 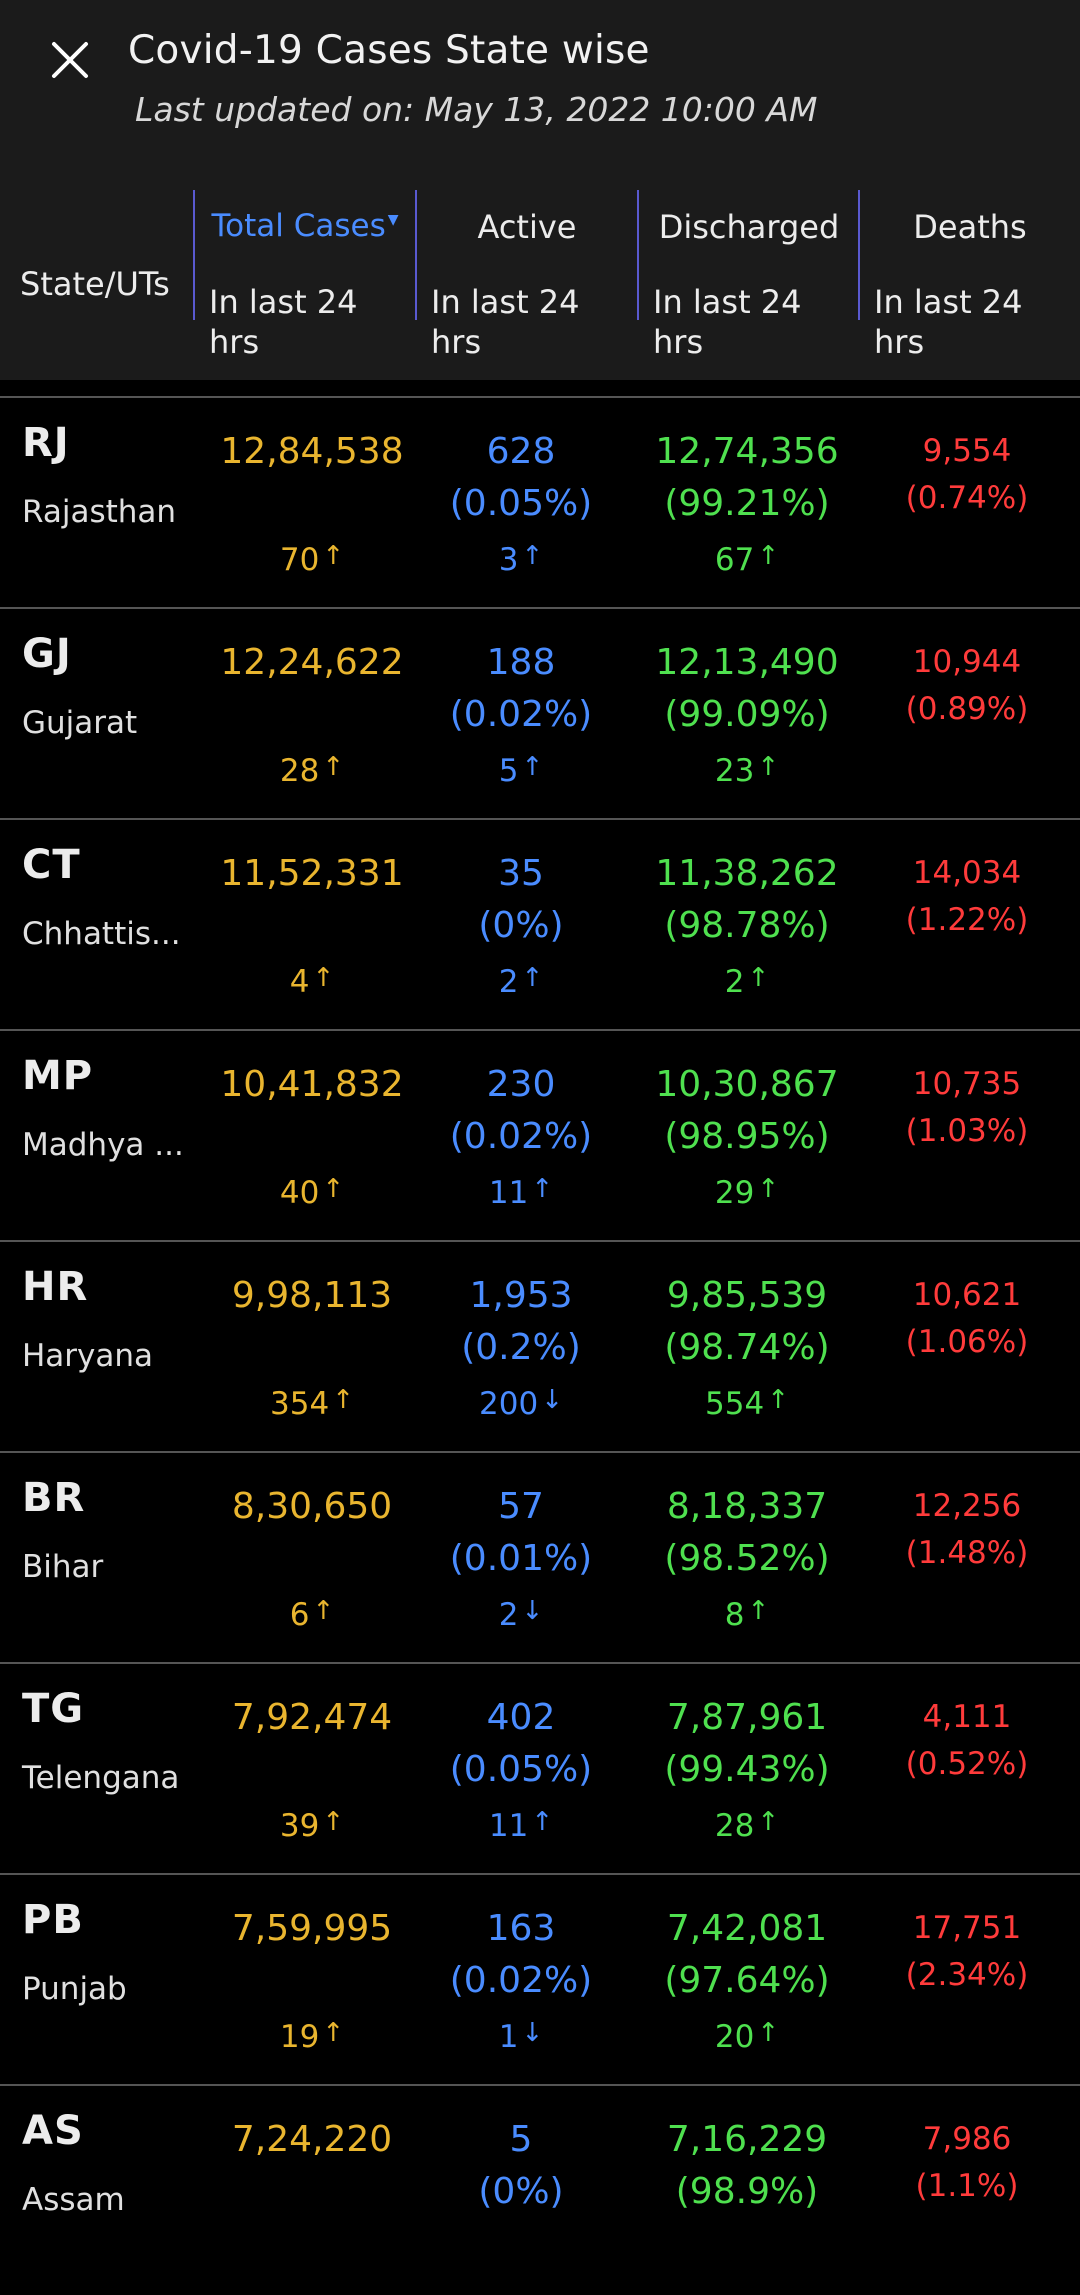 What do you see at coordinates (312, 770) in the screenshot?
I see `total-delta: 28 ↑` at bounding box center [312, 770].